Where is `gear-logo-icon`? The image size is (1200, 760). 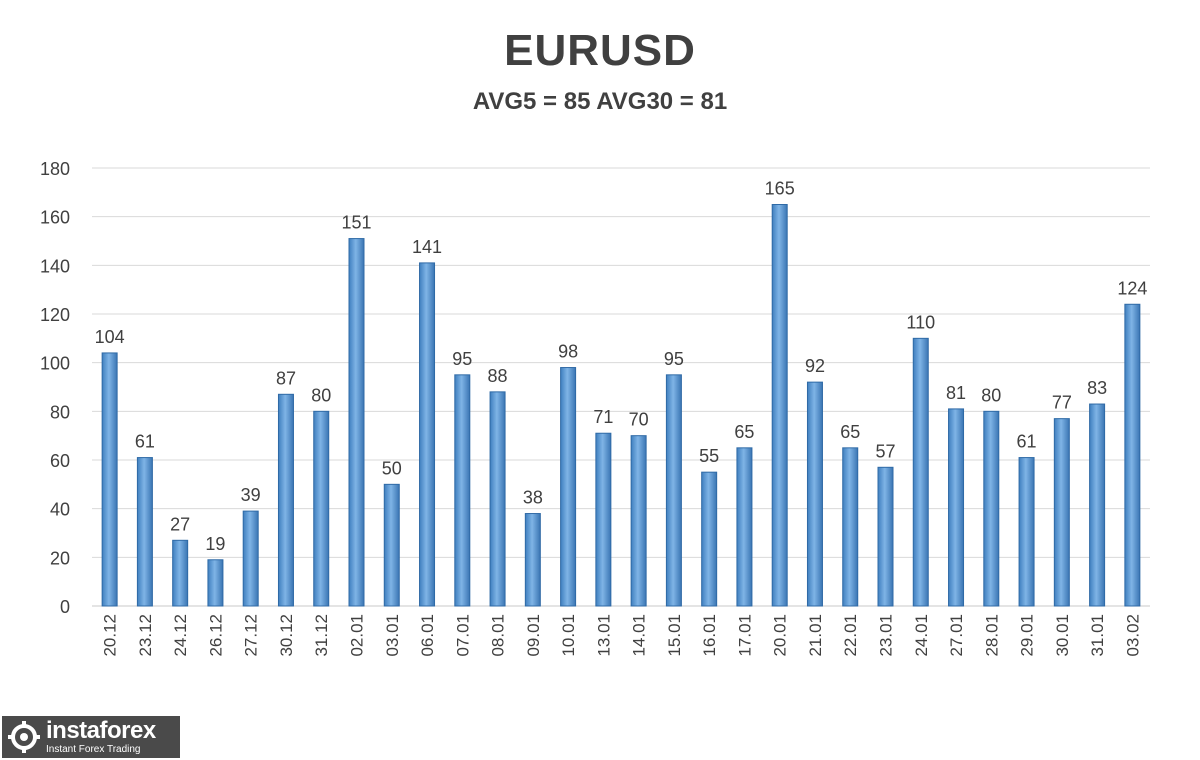 gear-logo-icon is located at coordinates (24, 737).